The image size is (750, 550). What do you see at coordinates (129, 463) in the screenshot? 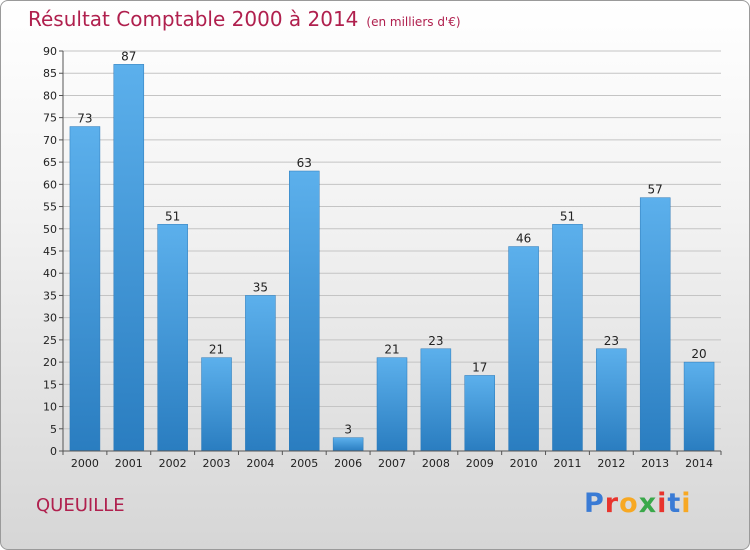
I see `x-tick-label-2001: 2001` at bounding box center [129, 463].